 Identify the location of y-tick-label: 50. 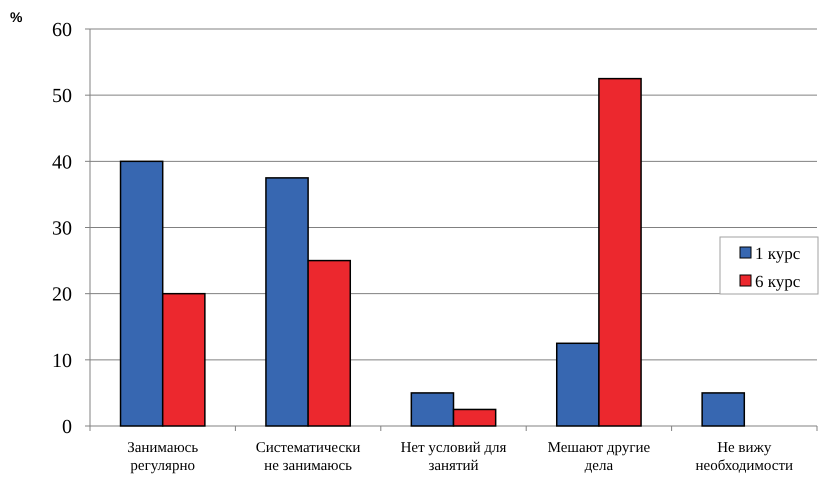
(62, 96).